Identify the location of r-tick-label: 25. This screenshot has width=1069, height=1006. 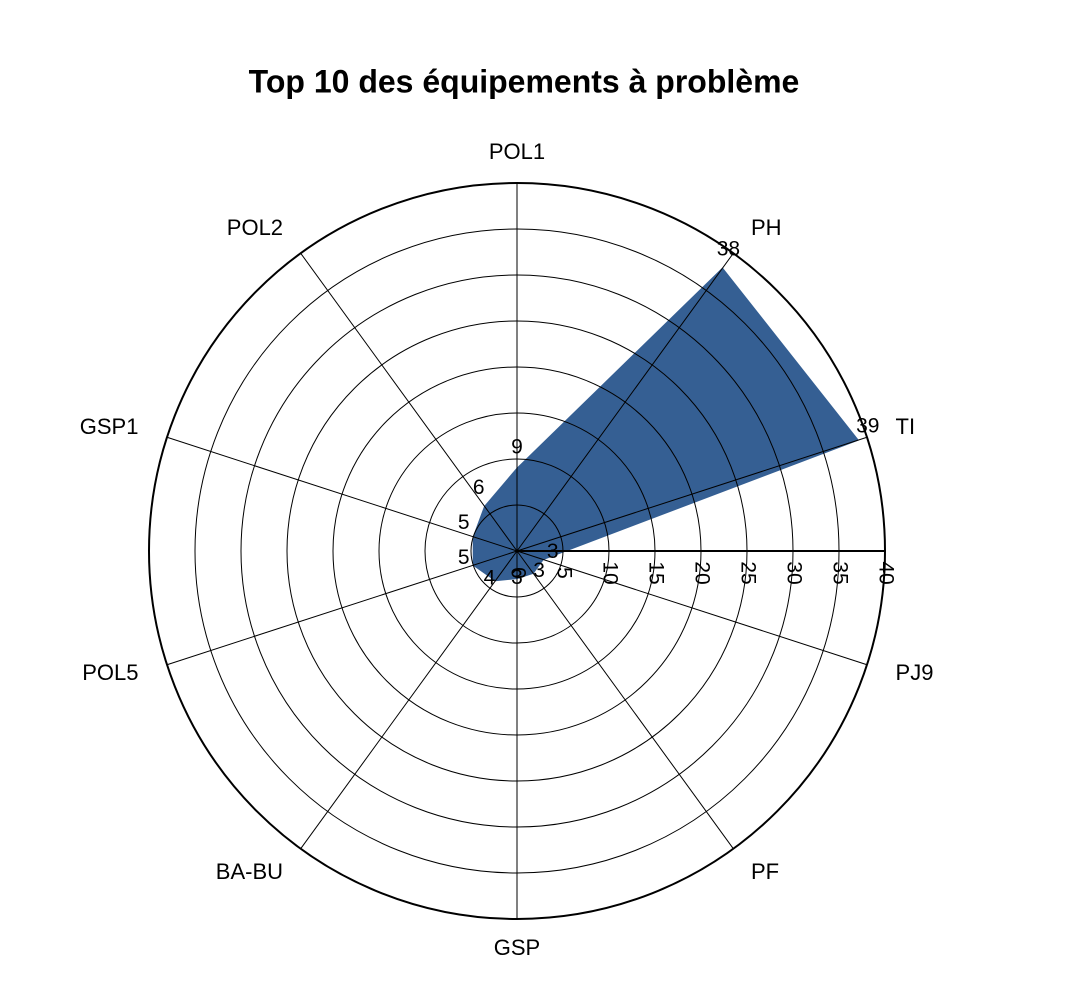
(747, 572).